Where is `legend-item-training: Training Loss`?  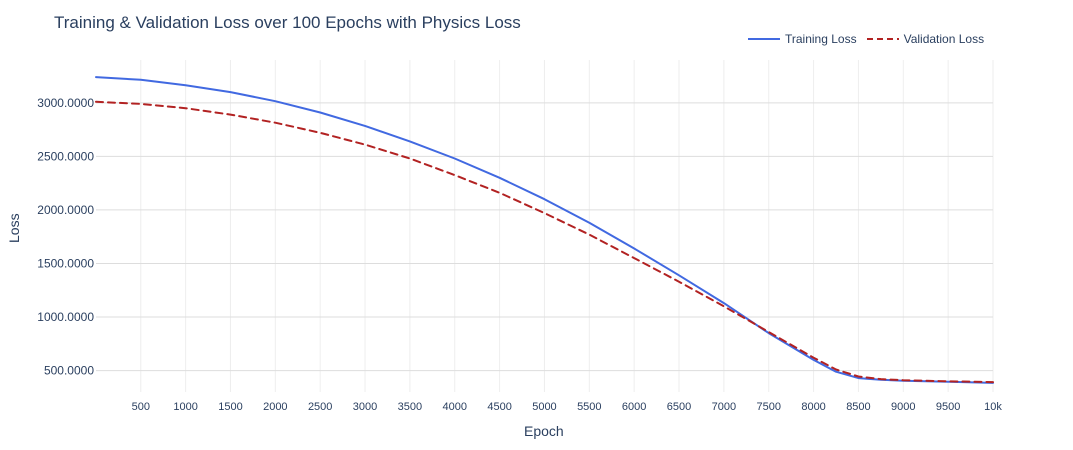
legend-item-training: Training Loss is located at coordinates (802, 39).